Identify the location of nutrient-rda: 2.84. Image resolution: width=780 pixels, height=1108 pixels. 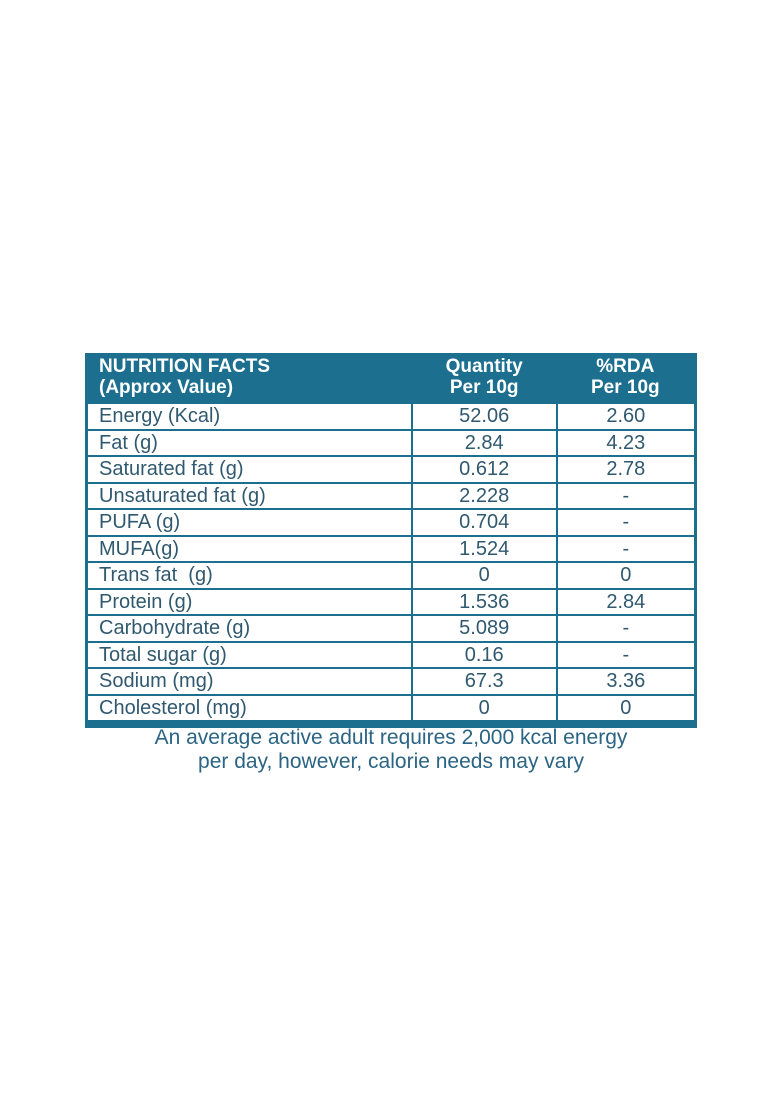
(625, 601).